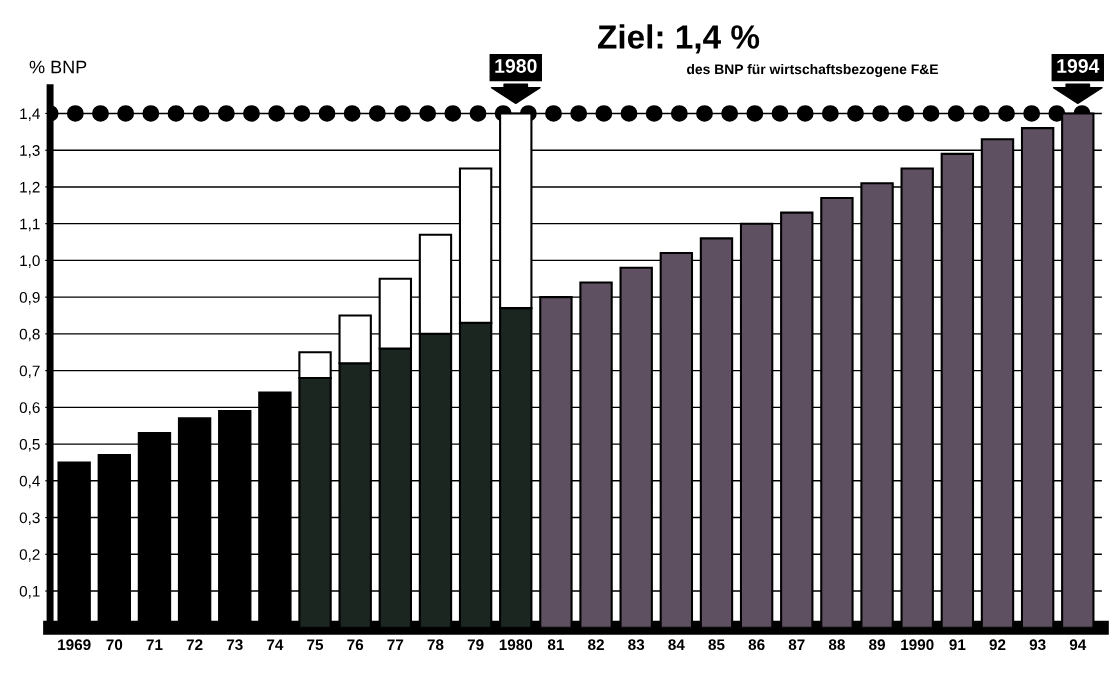  What do you see at coordinates (58, 67) in the screenshot?
I see `y-axis-title: % BNP` at bounding box center [58, 67].